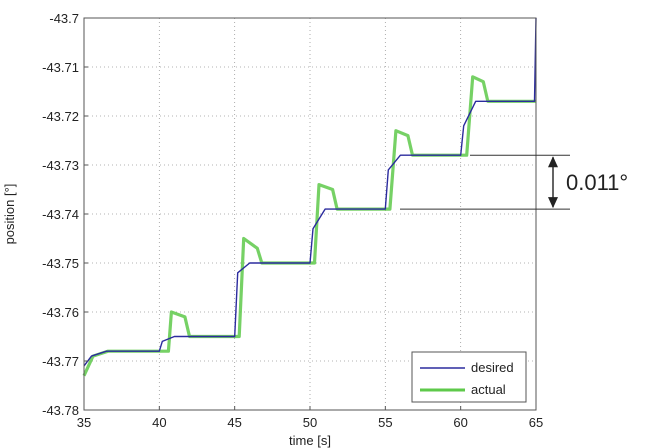 This screenshot has height=448, width=649. I want to click on y-tick-label: -43.76, so click(60, 312).